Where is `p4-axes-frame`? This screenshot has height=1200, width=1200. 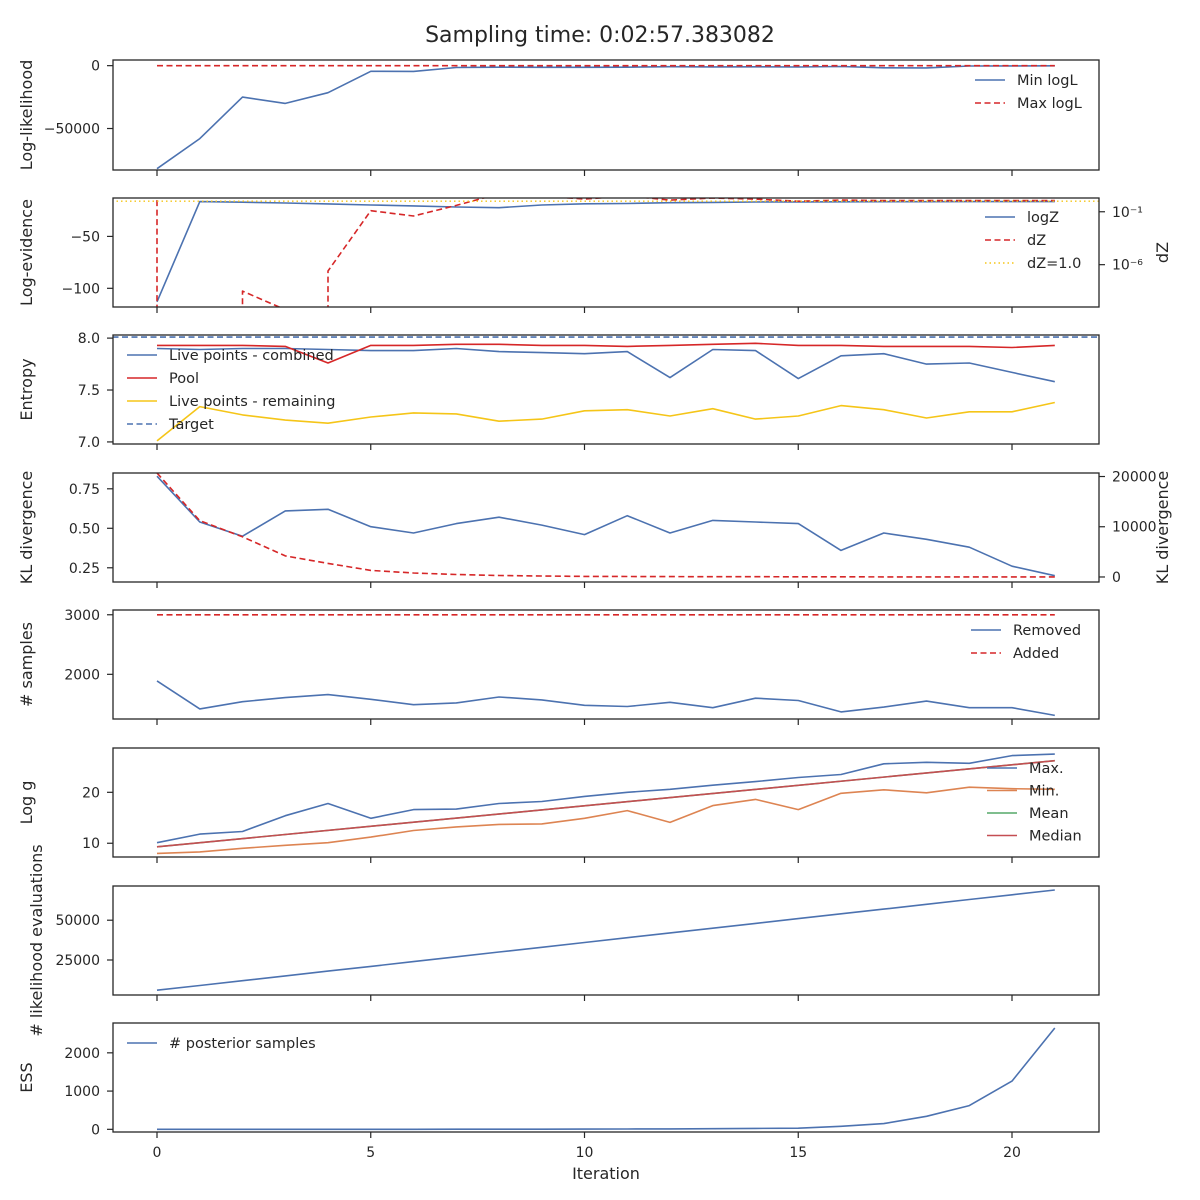
p4-axes-frame is located at coordinates (606, 527).